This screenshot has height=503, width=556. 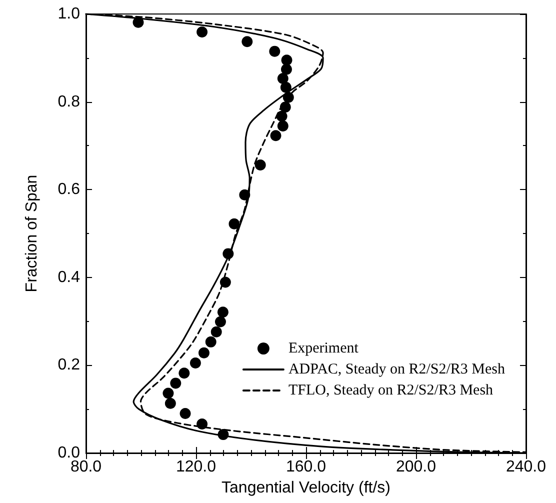 What do you see at coordinates (306, 467) in the screenshot?
I see `x-tick-label: 160.0` at bounding box center [306, 467].